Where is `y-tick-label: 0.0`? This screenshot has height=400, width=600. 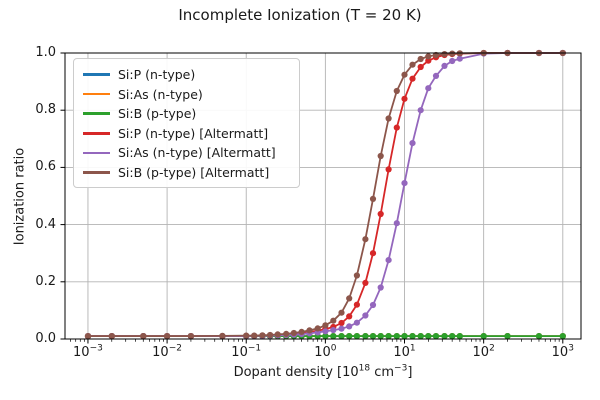
y-tick-label: 0.0 is located at coordinates (45, 338).